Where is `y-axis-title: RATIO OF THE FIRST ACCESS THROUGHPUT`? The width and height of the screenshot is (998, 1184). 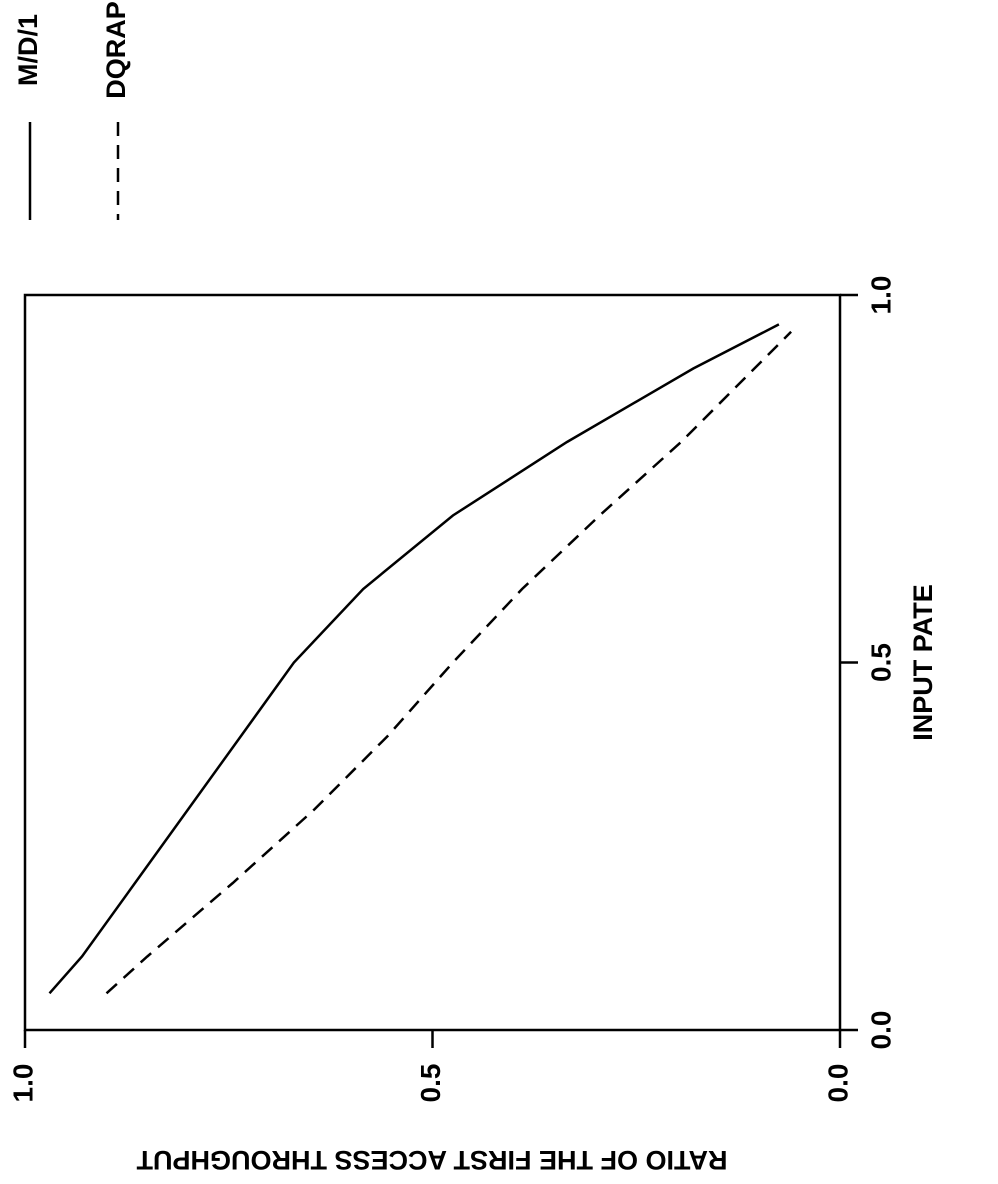 y-axis-title: RATIO OF THE FIRST ACCESS THROUGHPUT is located at coordinates (432, 1160).